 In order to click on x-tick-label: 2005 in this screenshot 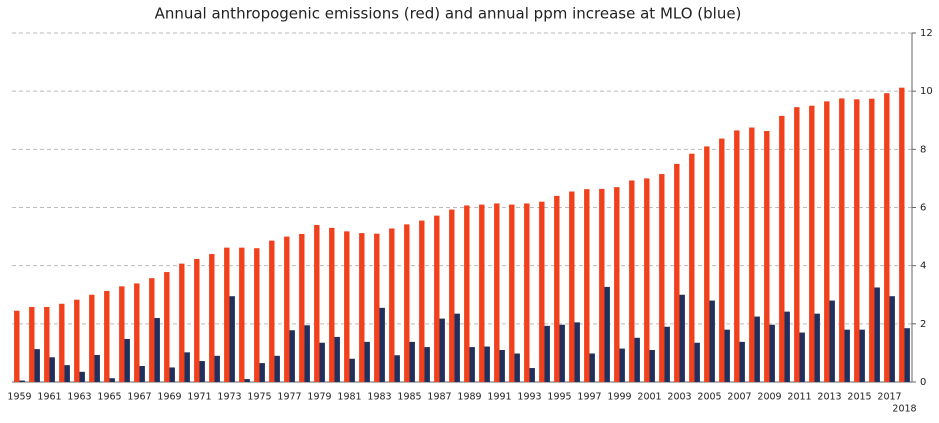, I will do `click(709, 397)`.